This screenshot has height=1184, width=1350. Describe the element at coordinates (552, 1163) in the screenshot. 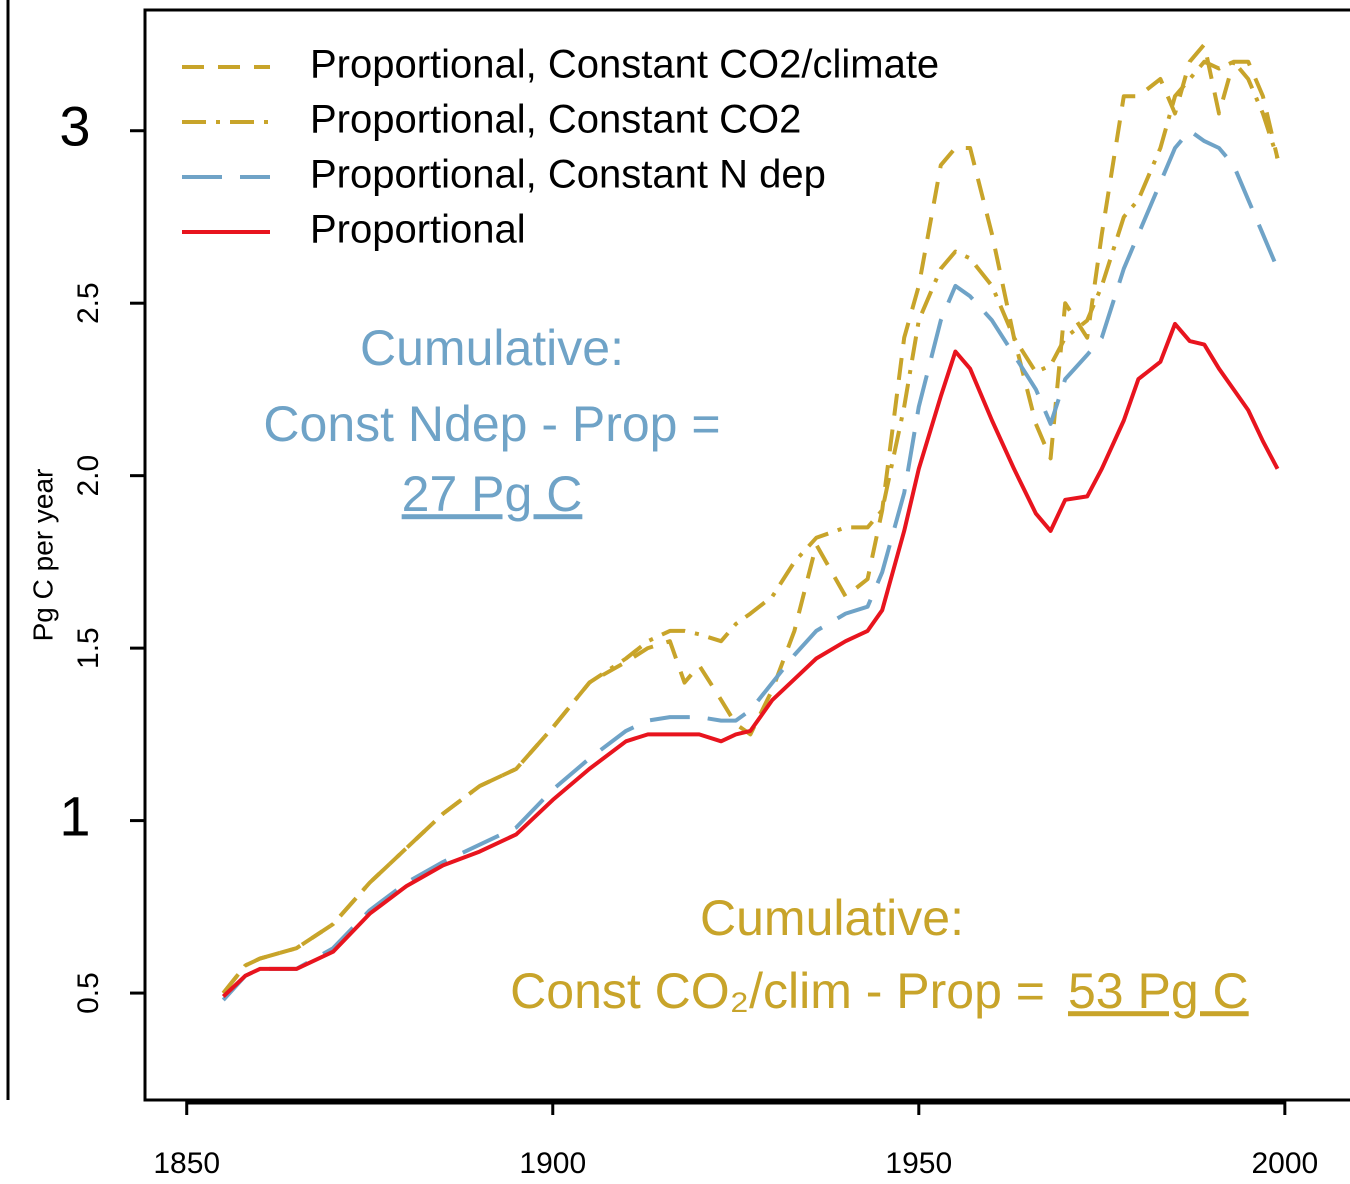

I see `x-tick-label: 1900` at that location.